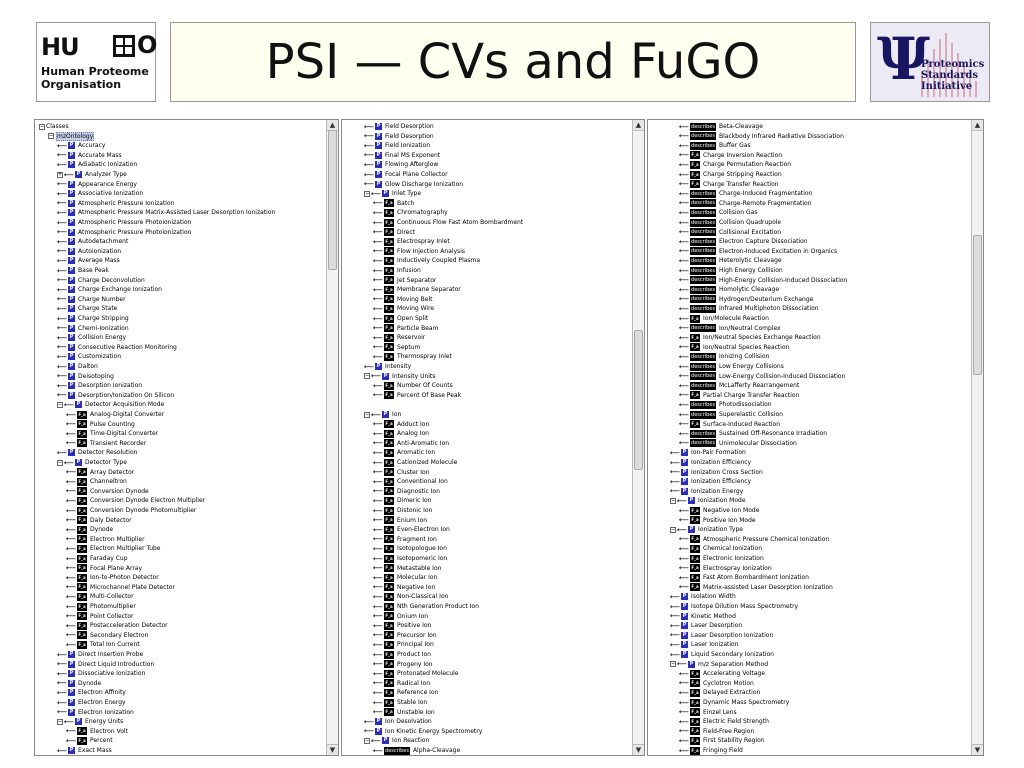 The width and height of the screenshot is (1024, 768). What do you see at coordinates (401, 165) in the screenshot?
I see `tree-node: ⟵ P Flowing Afterglow` at bounding box center [401, 165].